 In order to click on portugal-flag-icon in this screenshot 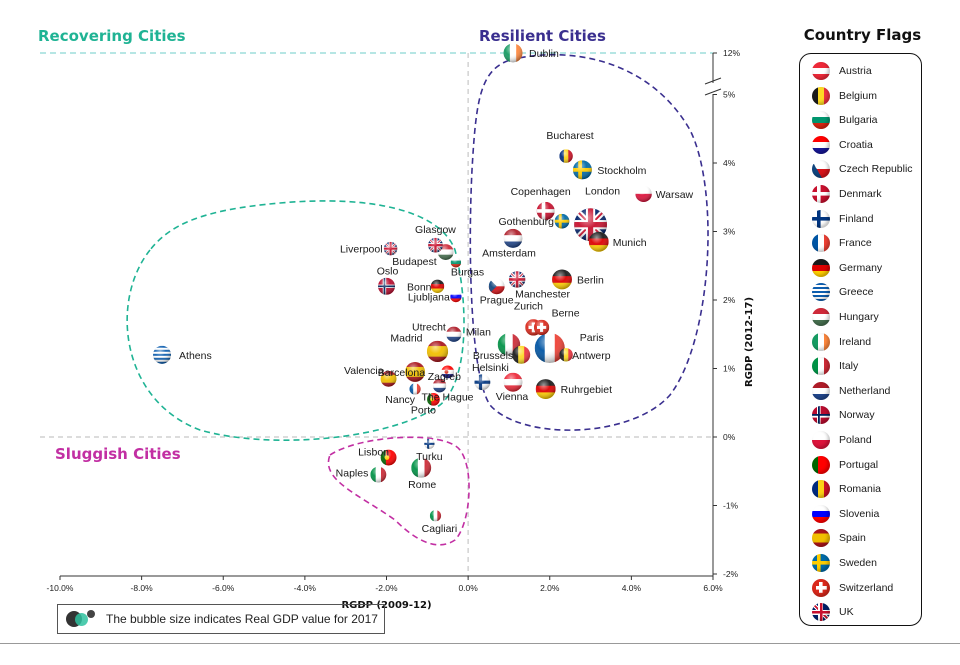, I will do `click(821, 464)`.